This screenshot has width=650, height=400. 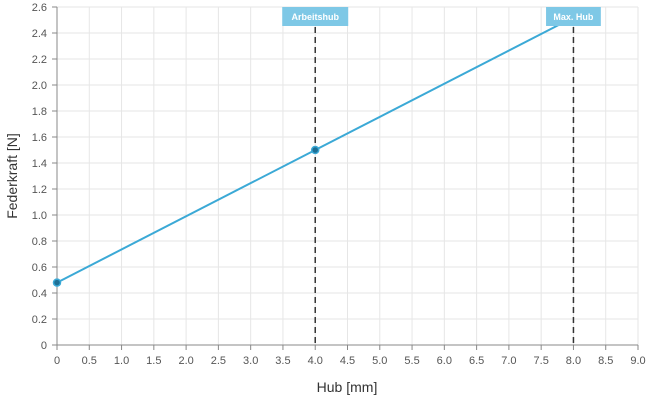 What do you see at coordinates (637, 361) in the screenshot?
I see `x-tick-label: 9.0` at bounding box center [637, 361].